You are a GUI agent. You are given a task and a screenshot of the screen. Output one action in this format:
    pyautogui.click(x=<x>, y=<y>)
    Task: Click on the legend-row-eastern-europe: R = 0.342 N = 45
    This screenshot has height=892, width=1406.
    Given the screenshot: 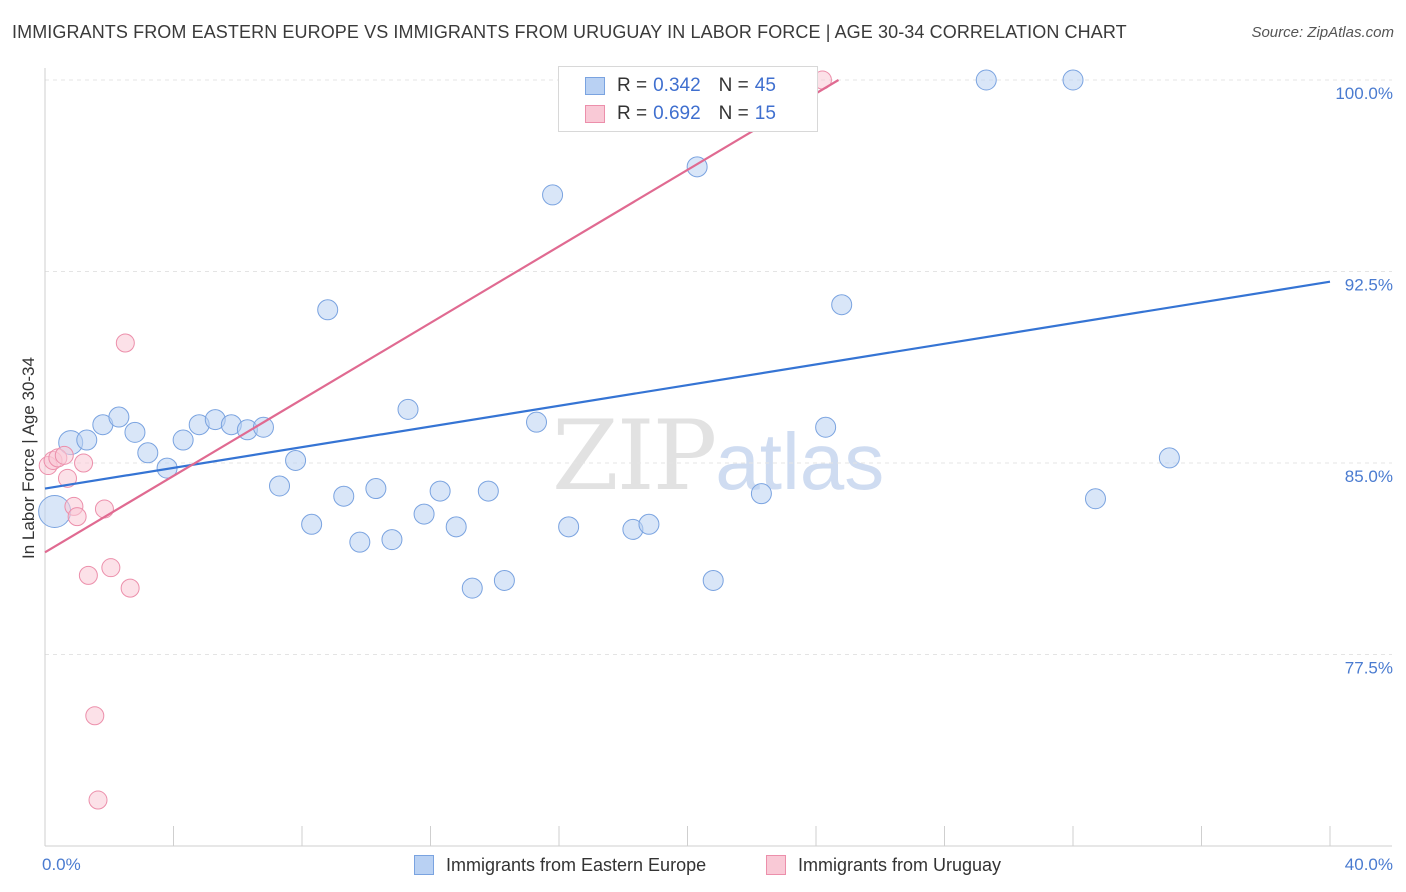 What is the action you would take?
    pyautogui.click(x=680, y=86)
    